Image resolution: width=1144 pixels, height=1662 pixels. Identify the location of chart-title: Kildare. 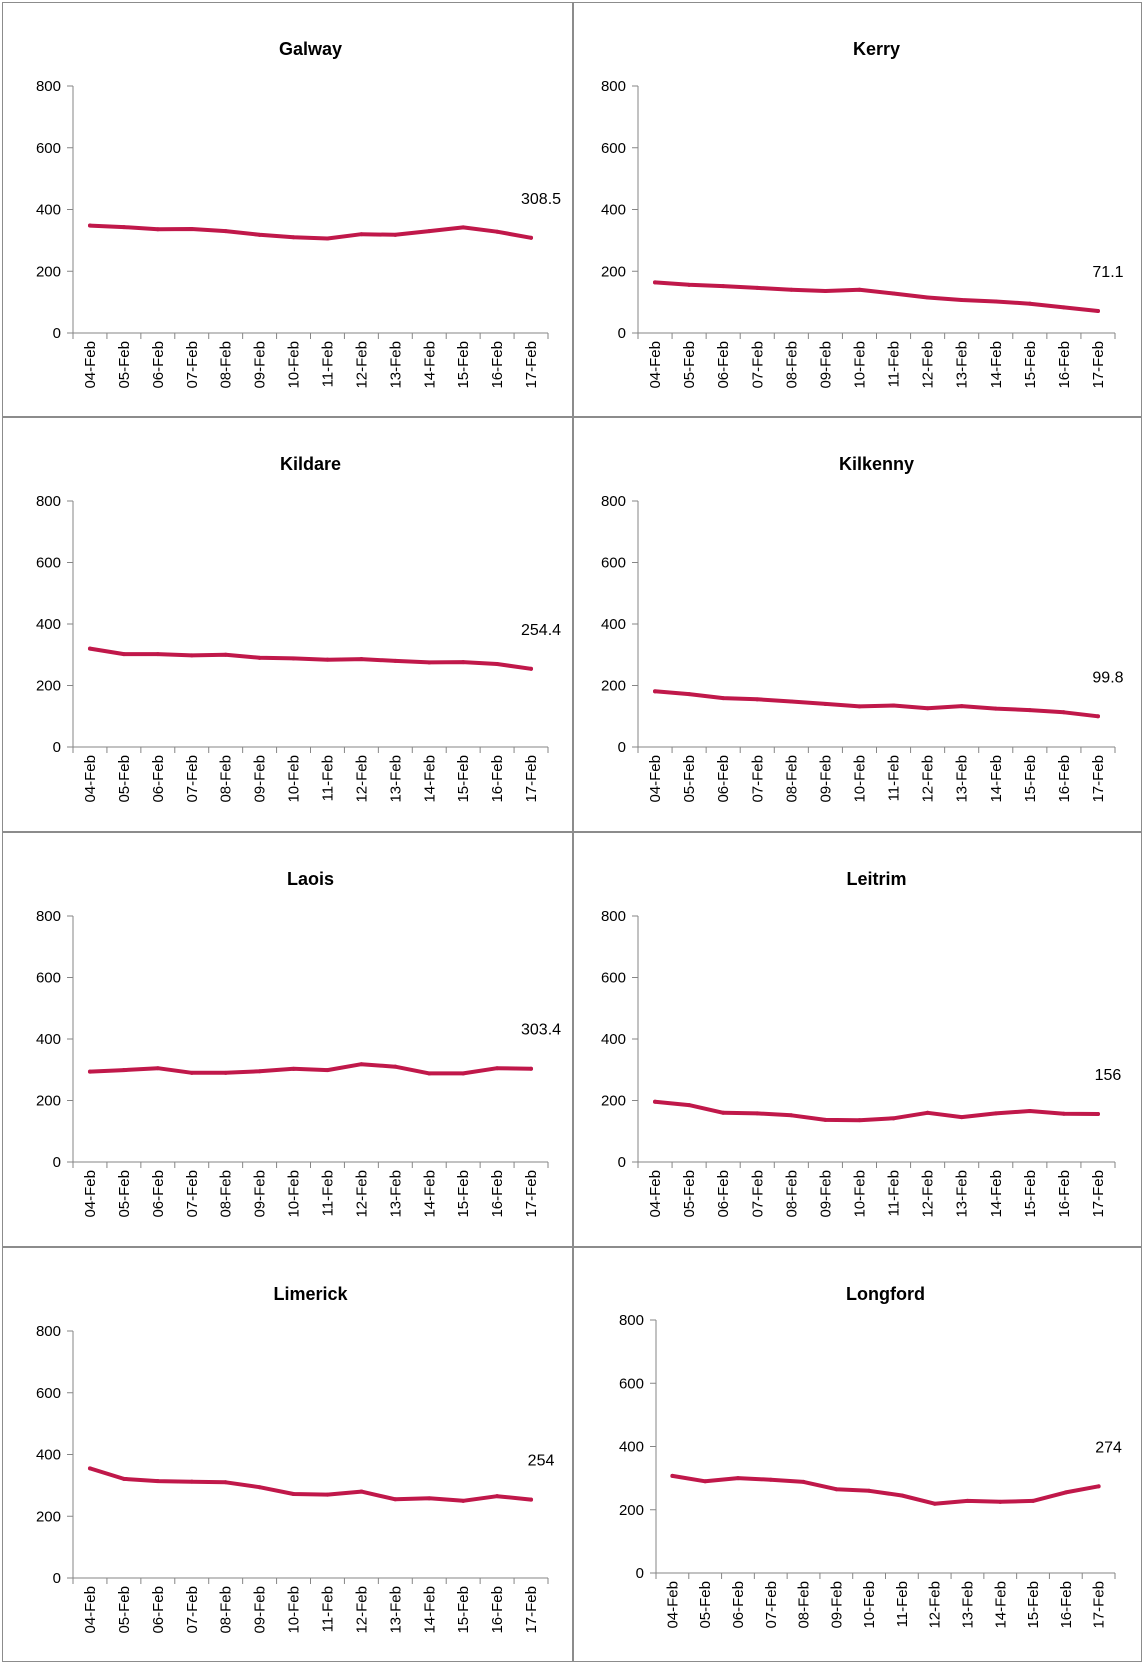
(310, 464).